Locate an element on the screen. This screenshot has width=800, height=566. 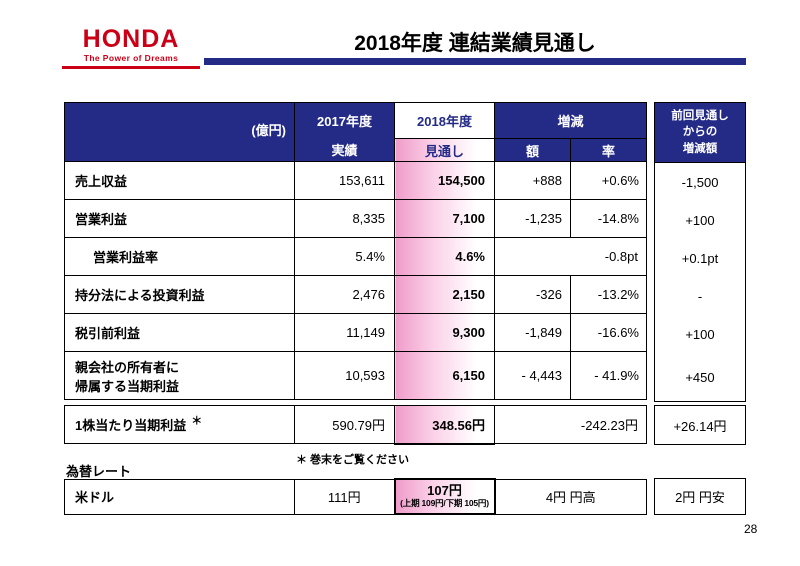
honda-logo: HONDA The Power of Dreams is located at coordinates (131, 47).